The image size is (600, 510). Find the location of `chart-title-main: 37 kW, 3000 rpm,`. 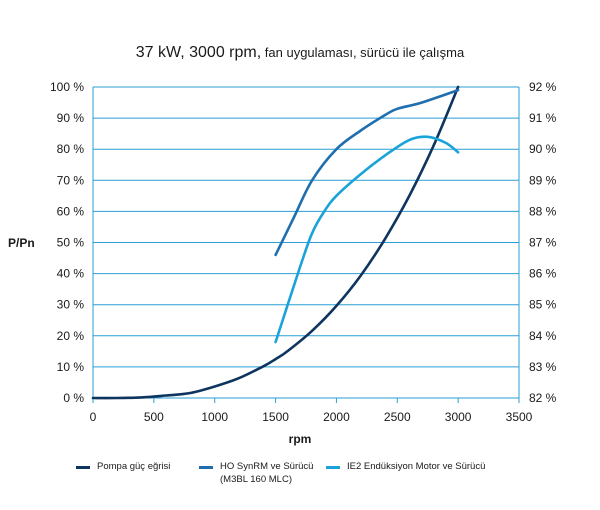

chart-title-main: 37 kW, 3000 rpm, is located at coordinates (198, 52).